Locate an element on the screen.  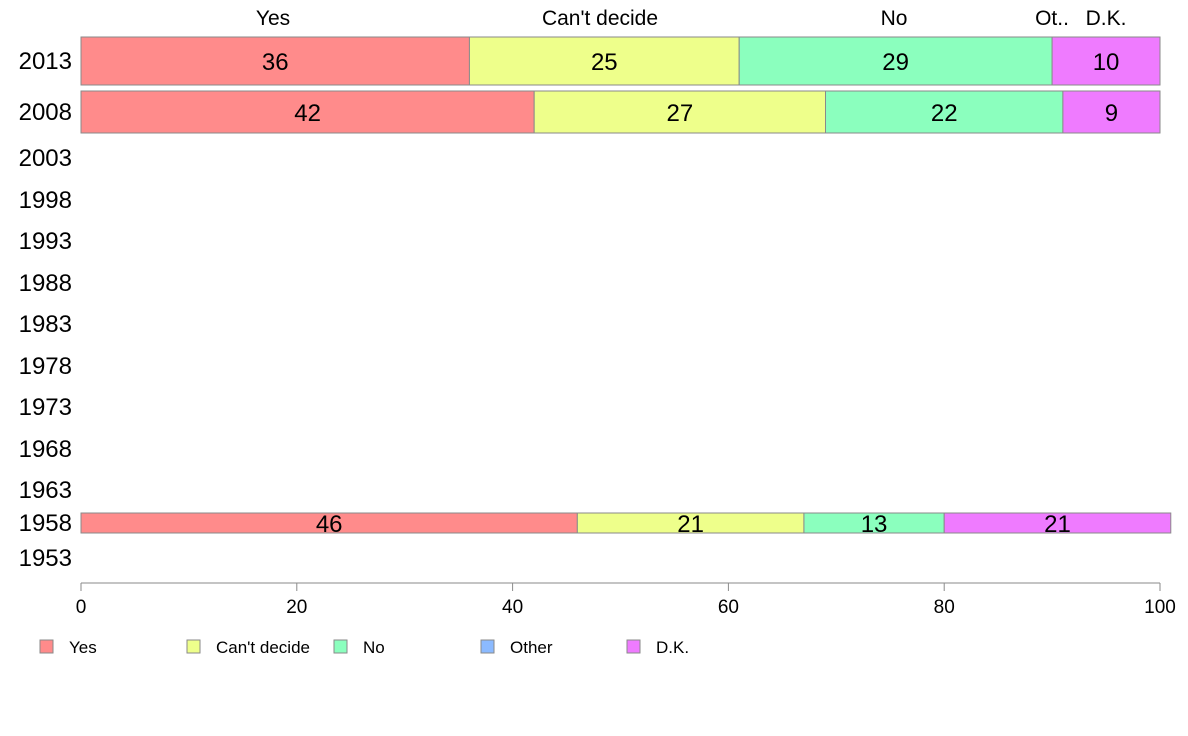
x-axis: 0 20 40 60 80 100 is located at coordinates (626, 600).